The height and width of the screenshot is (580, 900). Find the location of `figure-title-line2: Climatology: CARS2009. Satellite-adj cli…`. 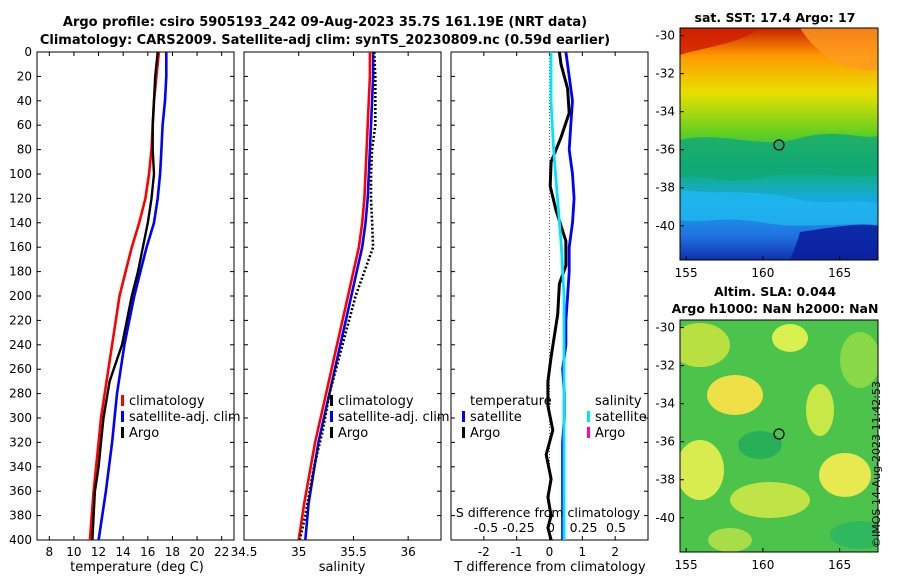

figure-title-line2: Climatology: CARS2009. Satellite-adj cli… is located at coordinates (325, 40).